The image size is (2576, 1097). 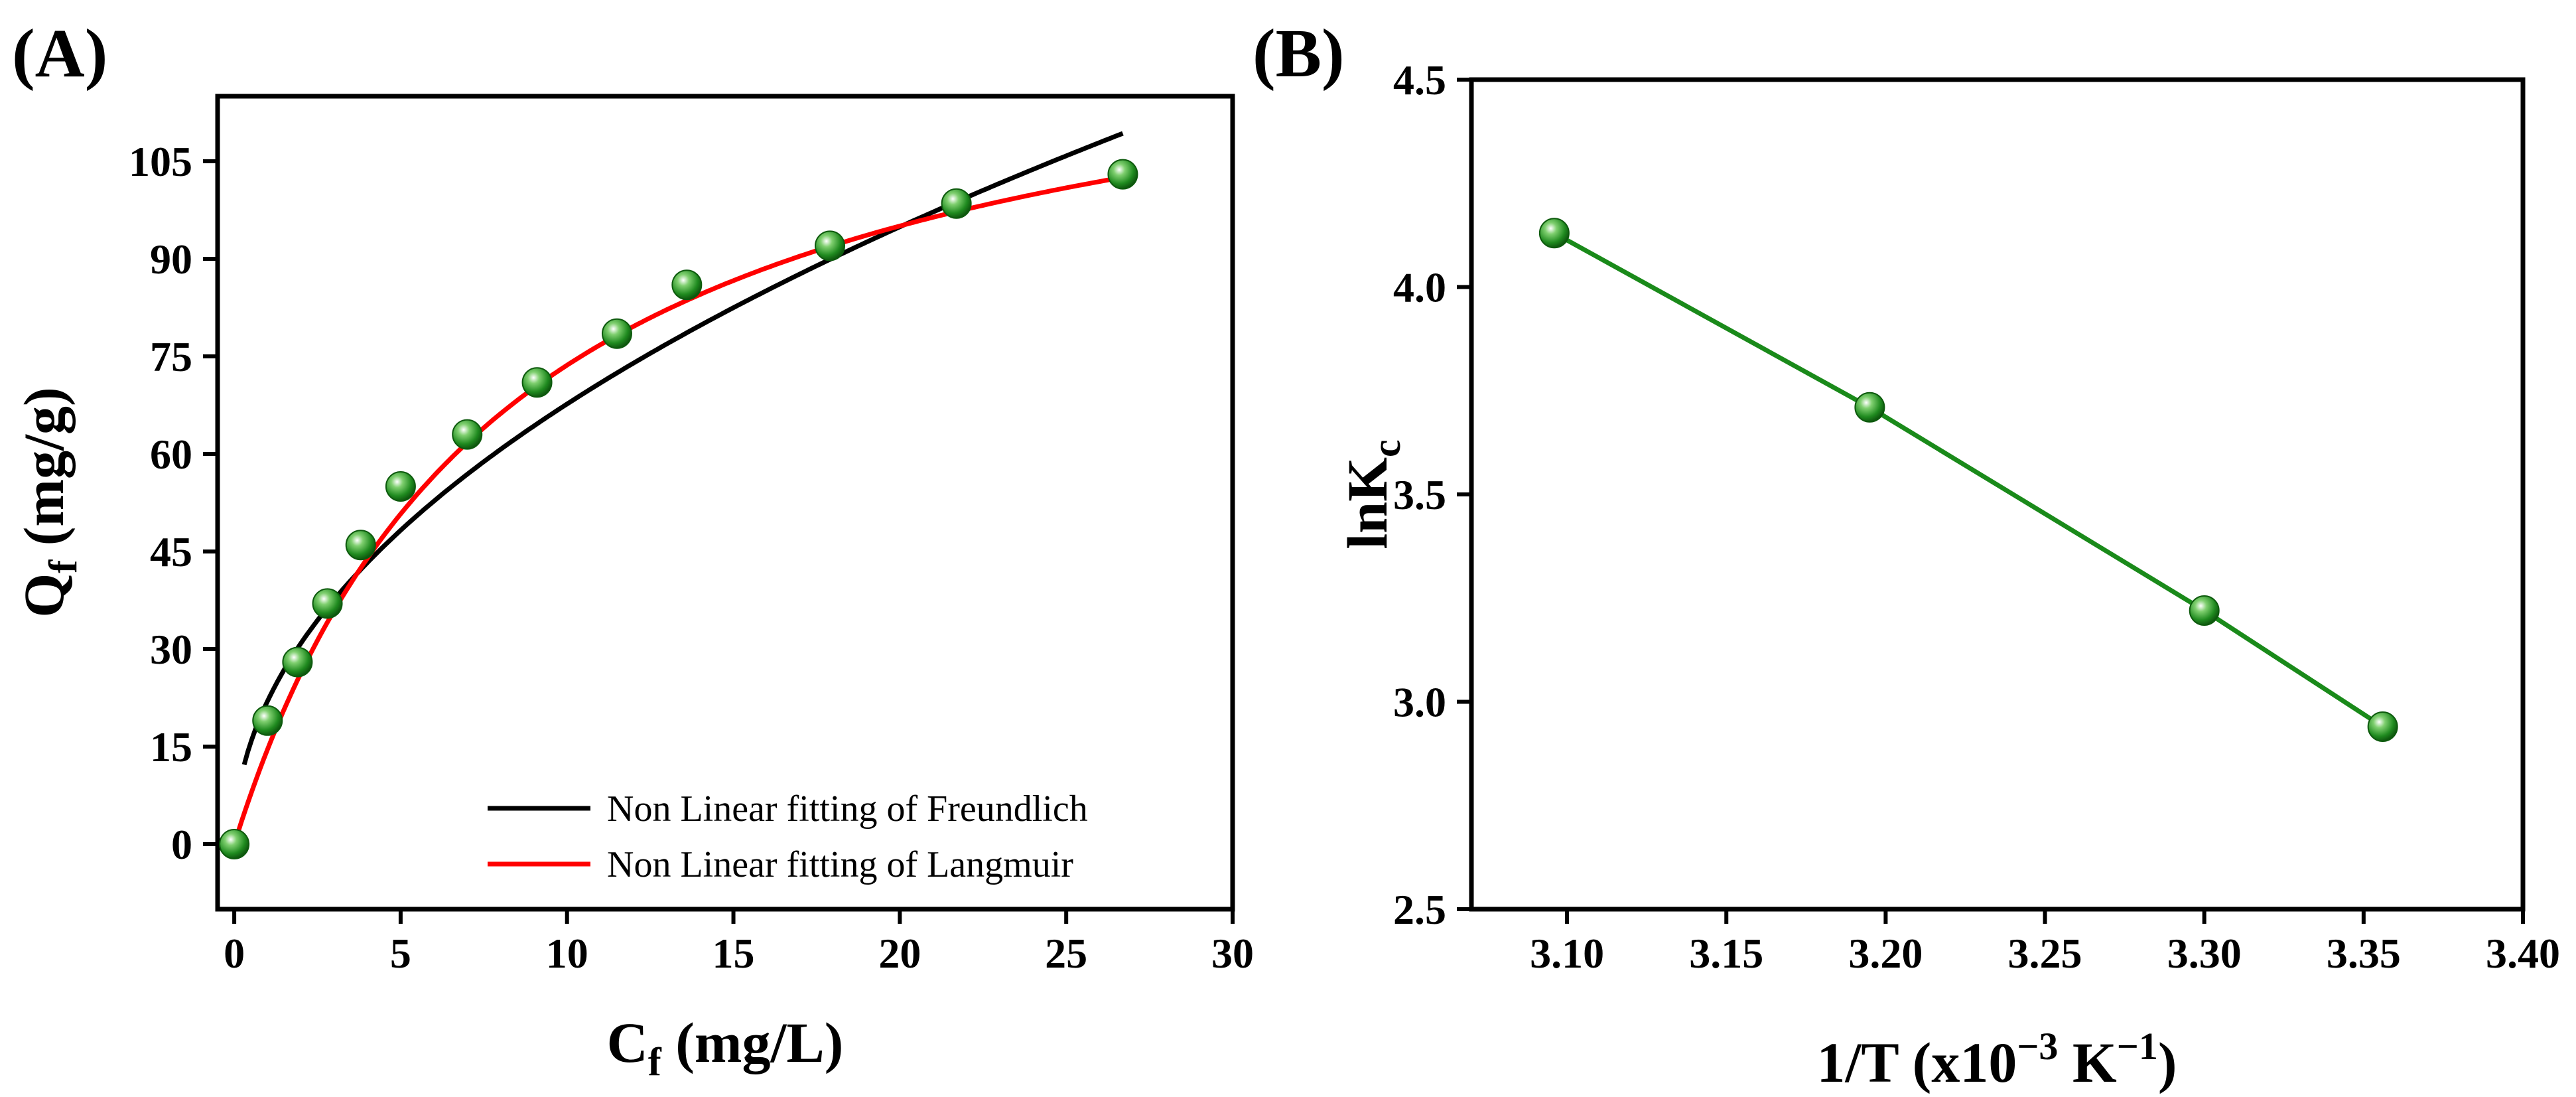 I want to click on panel-a-x-tick-label: 25, so click(x=1066, y=954).